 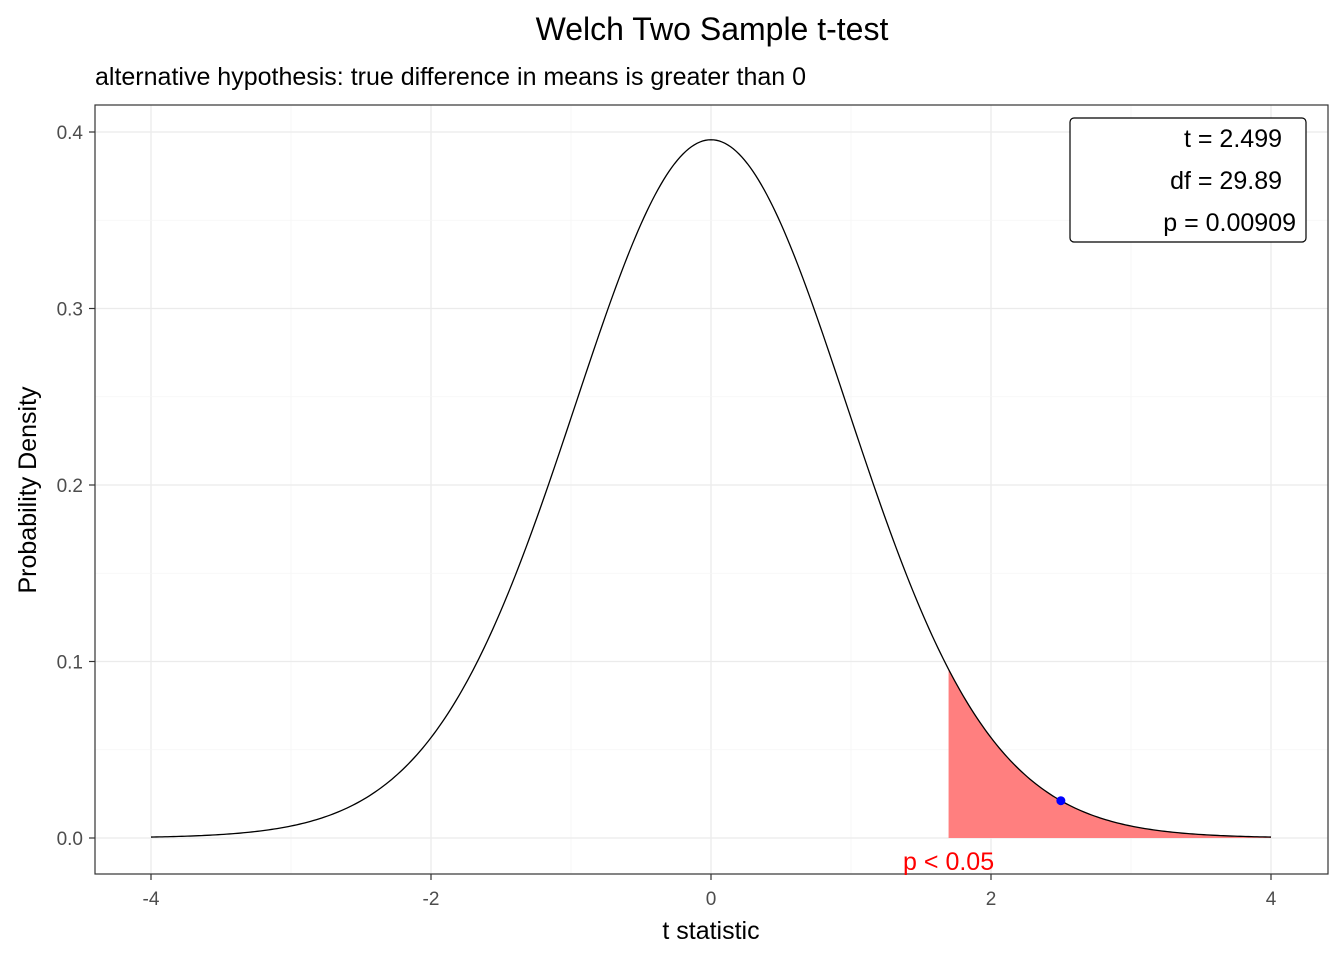 What do you see at coordinates (712, 29) in the screenshot?
I see `chart-title: Welch Two Sample t-test` at bounding box center [712, 29].